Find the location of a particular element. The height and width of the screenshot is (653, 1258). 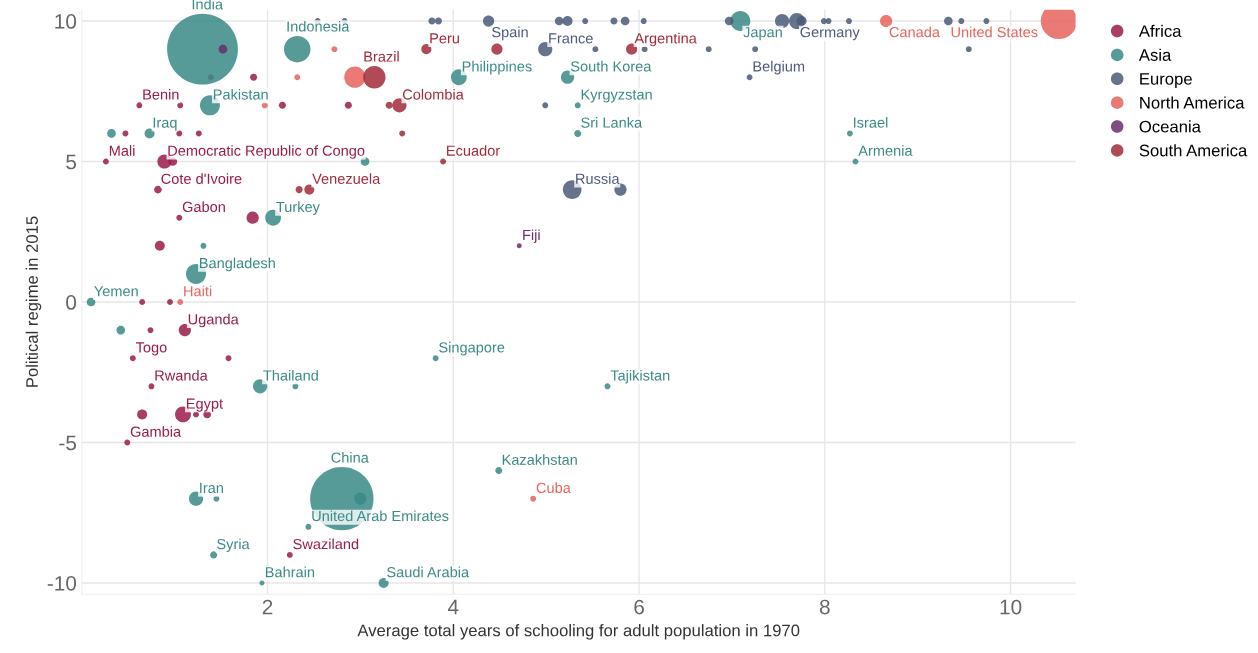

annotation: Israel is located at coordinates (871, 122).